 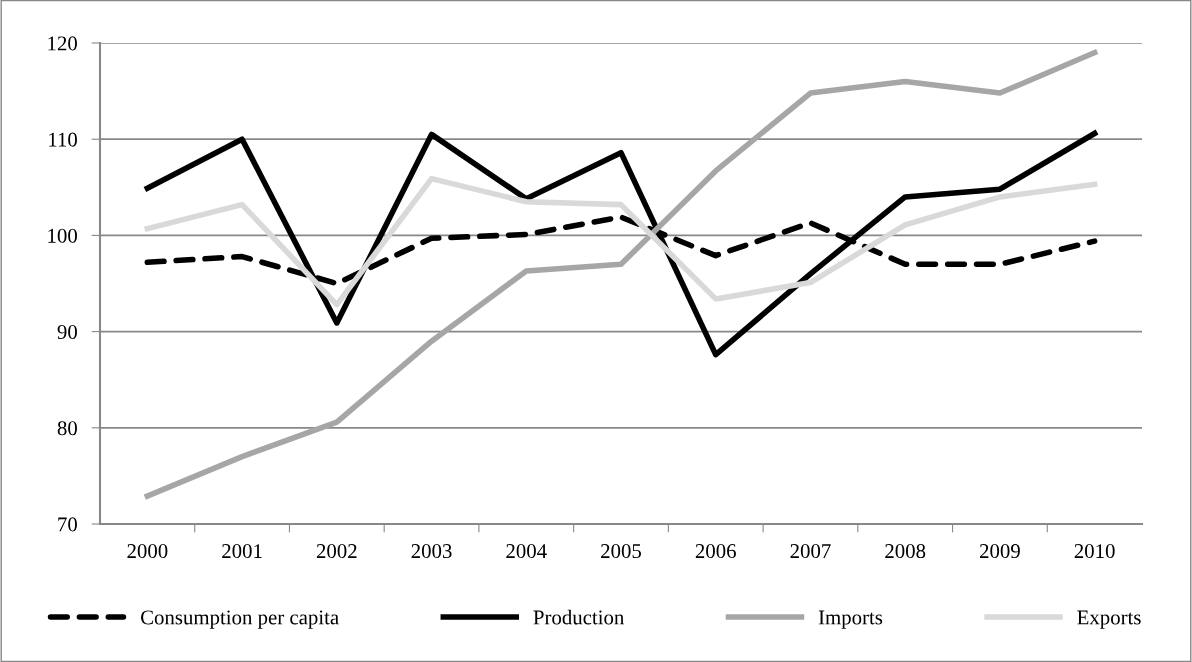 What do you see at coordinates (579, 617) in the screenshot?
I see `legend-label: Production` at bounding box center [579, 617].